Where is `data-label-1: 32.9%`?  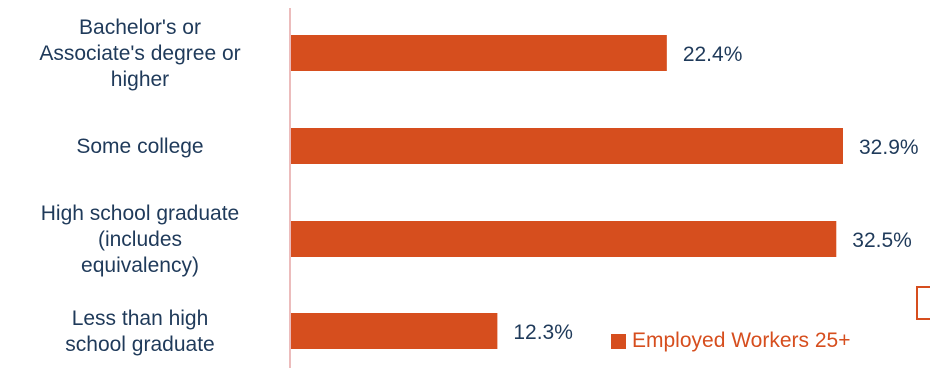
data-label-1: 32.9% is located at coordinates (889, 147).